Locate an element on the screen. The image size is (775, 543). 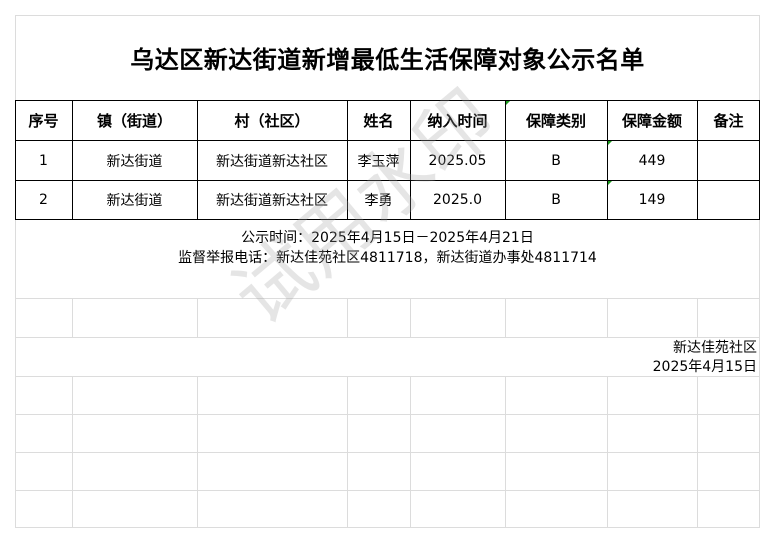
notice-phone: 监督举报电话：新达佳苑社区4811718，新达街道办事处4811714 is located at coordinates (387, 258).